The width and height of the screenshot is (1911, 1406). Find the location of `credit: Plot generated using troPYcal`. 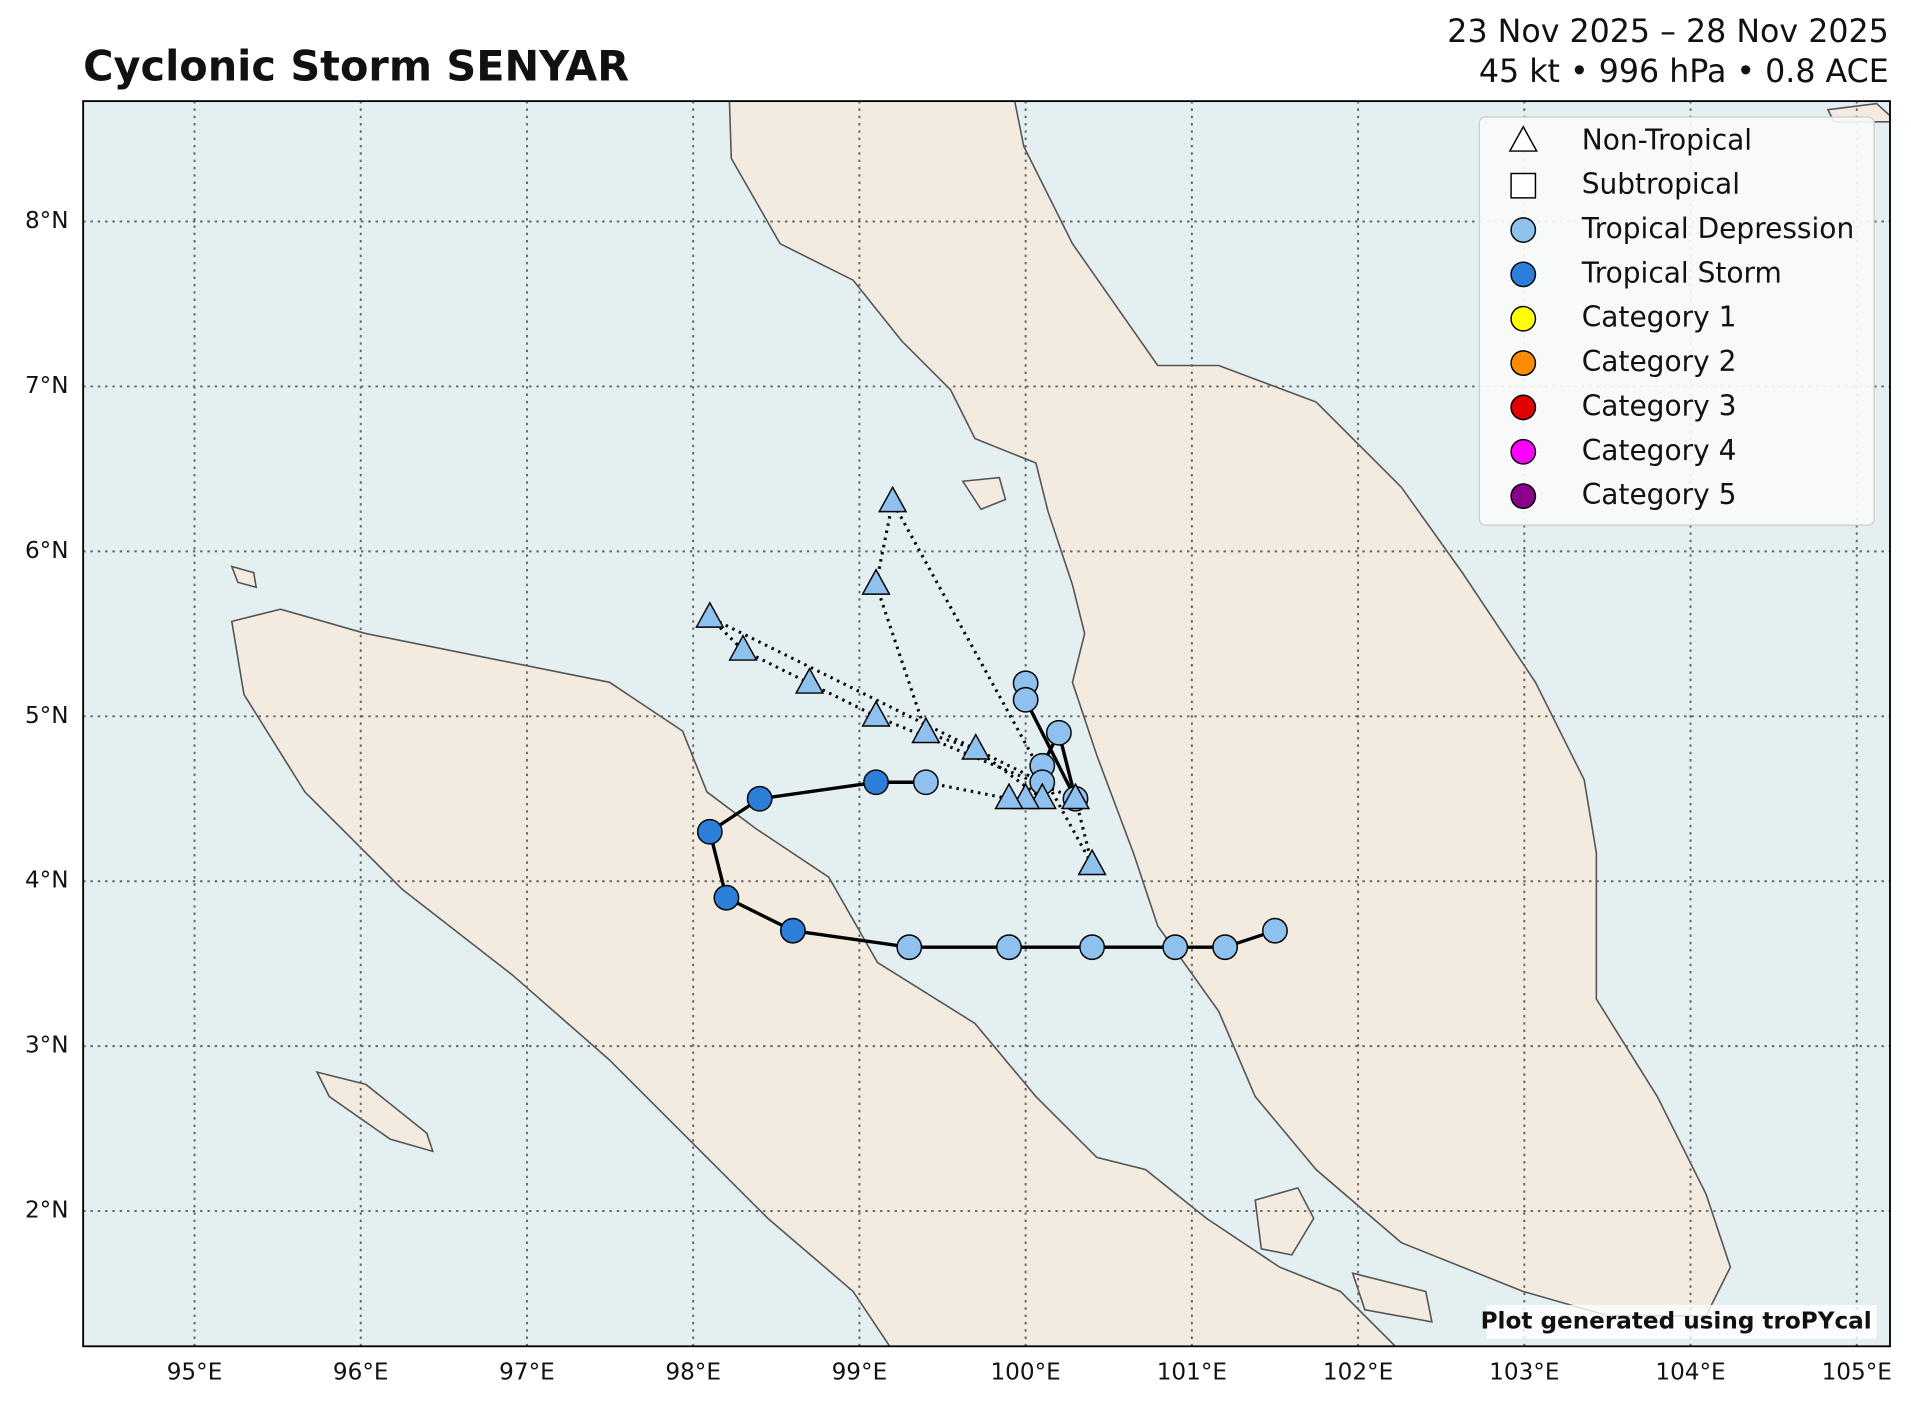

credit: Plot generated using troPYcal is located at coordinates (1676, 1321).